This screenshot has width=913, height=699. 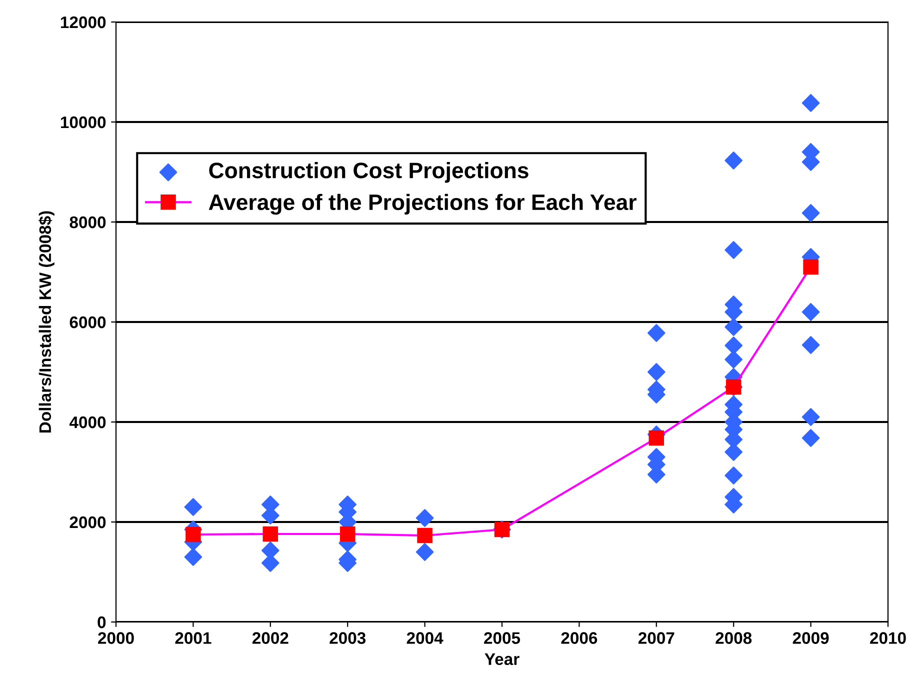 I want to click on x-tick-label: 2001, so click(x=193, y=638).